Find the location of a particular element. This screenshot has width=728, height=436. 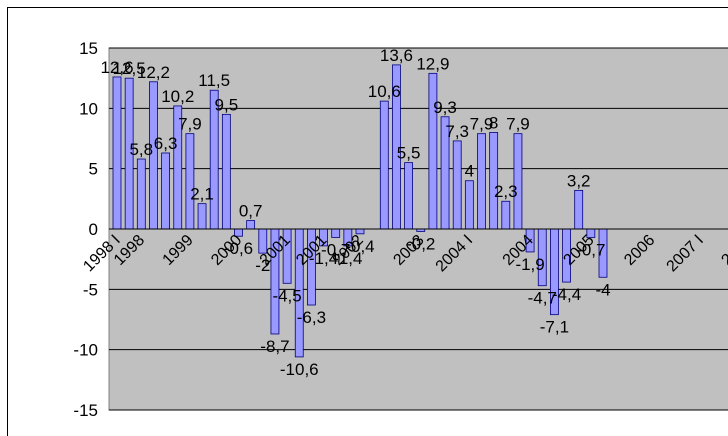

data-label: -10,6 is located at coordinates (299, 369).